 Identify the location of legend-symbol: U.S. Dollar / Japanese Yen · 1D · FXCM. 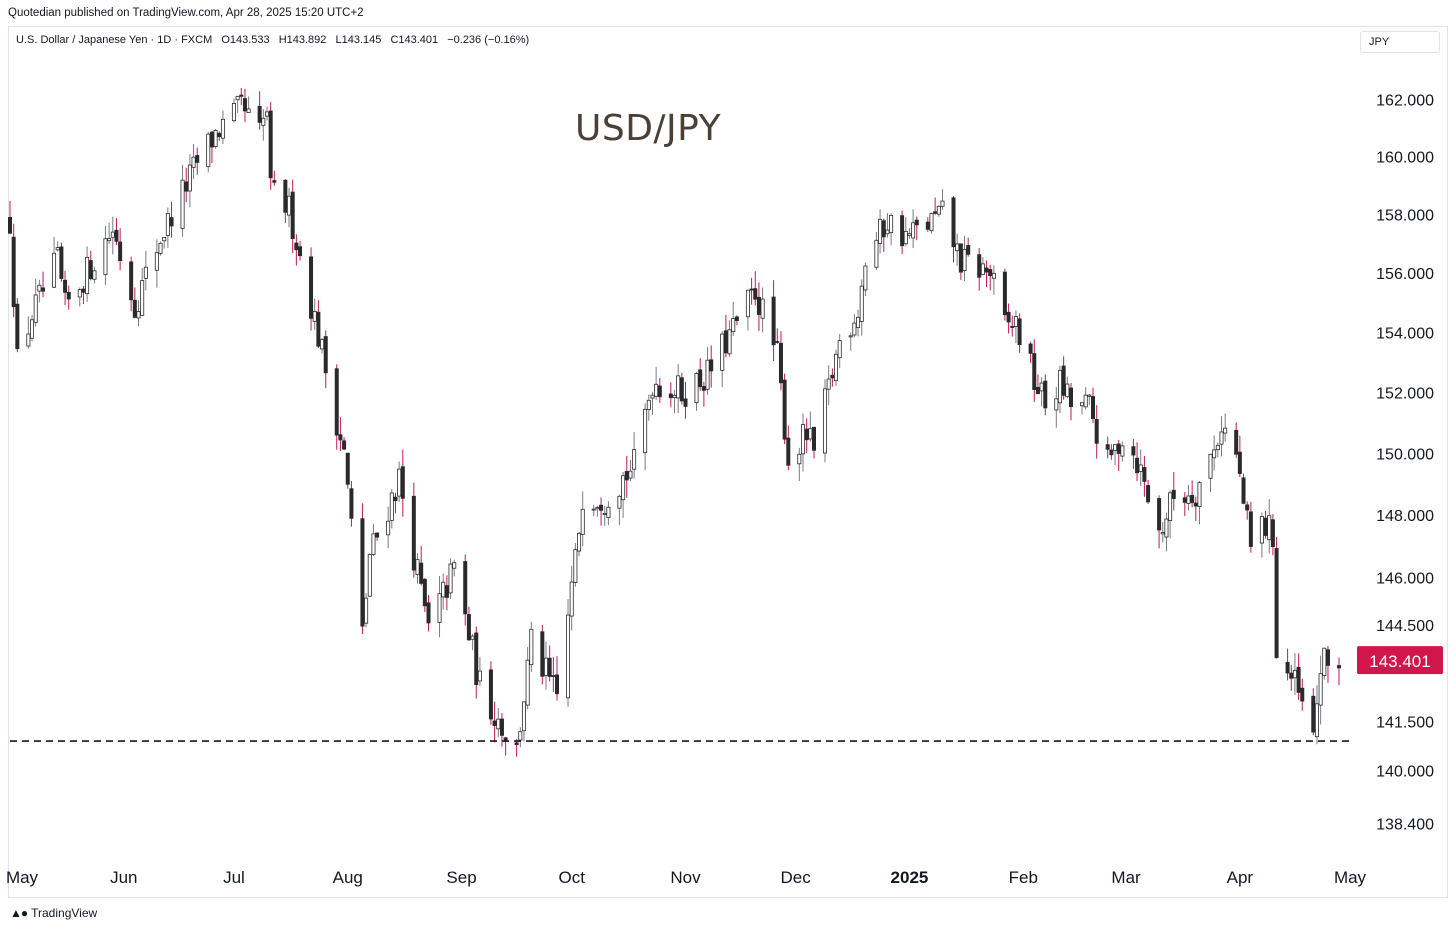
(114, 40).